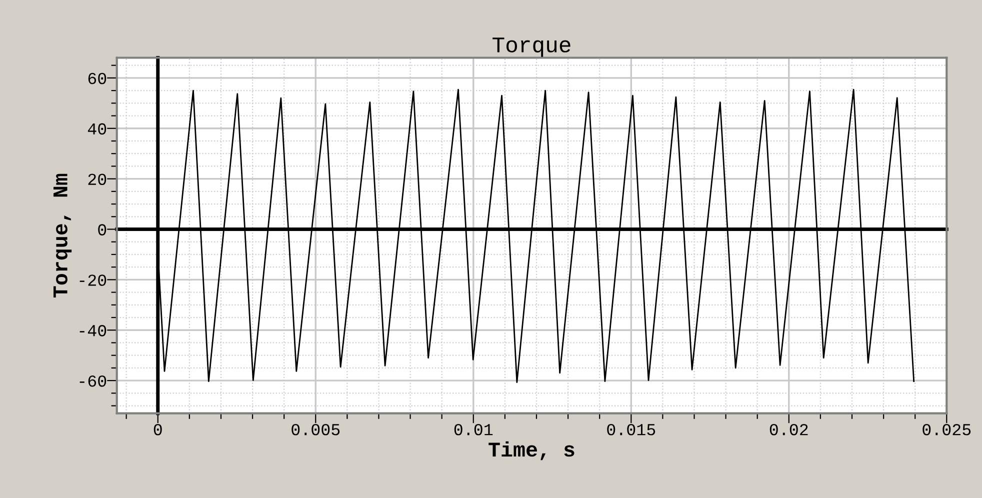  What do you see at coordinates (63, 236) in the screenshot?
I see `y-axis-title: Torque, Nm` at bounding box center [63, 236].